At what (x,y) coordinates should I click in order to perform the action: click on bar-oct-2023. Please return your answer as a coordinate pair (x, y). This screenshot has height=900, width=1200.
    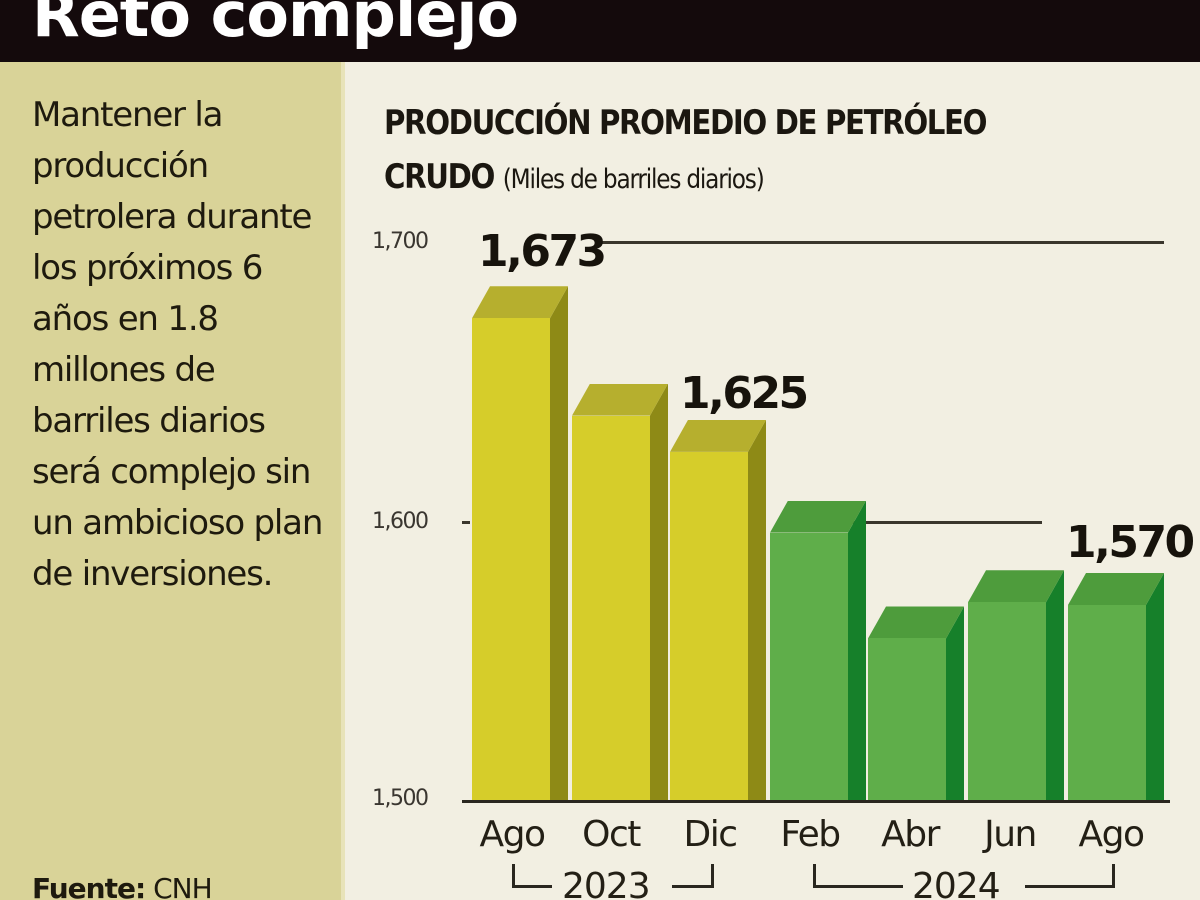
    Looking at the image, I should click on (620, 591).